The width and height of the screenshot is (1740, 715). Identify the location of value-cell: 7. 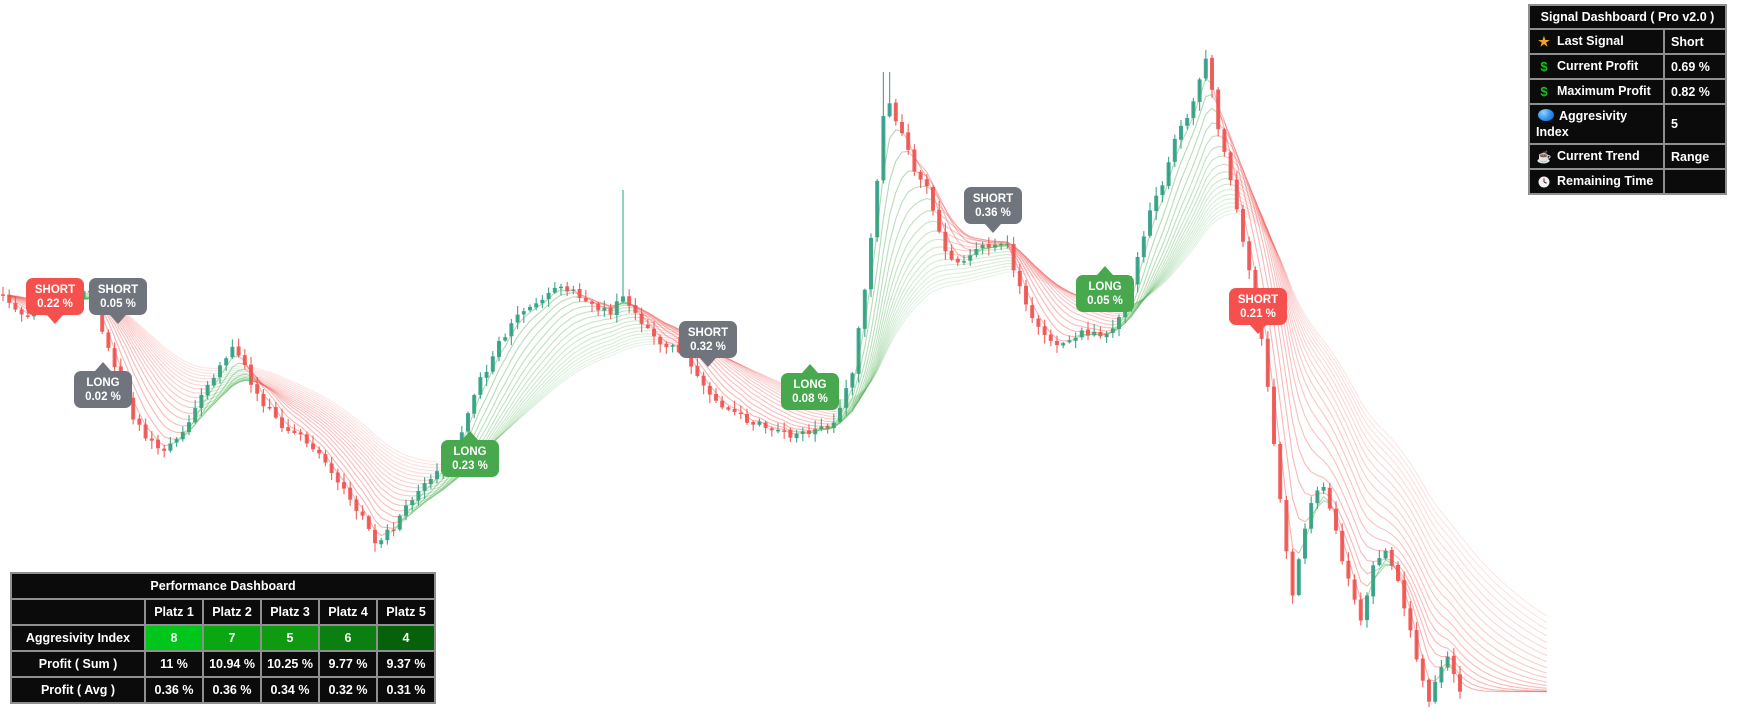
(232, 638).